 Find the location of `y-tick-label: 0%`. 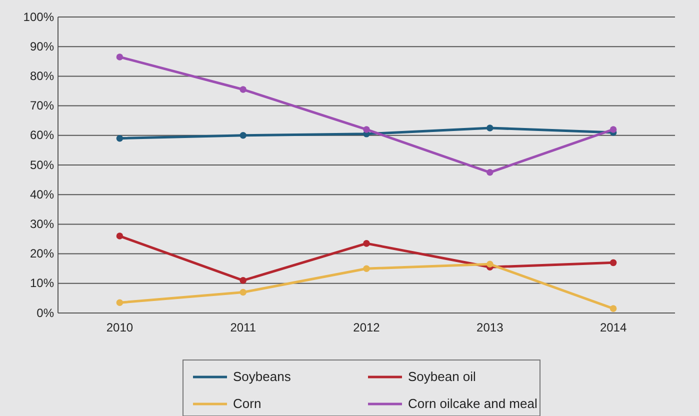

y-tick-label: 0% is located at coordinates (45, 313).